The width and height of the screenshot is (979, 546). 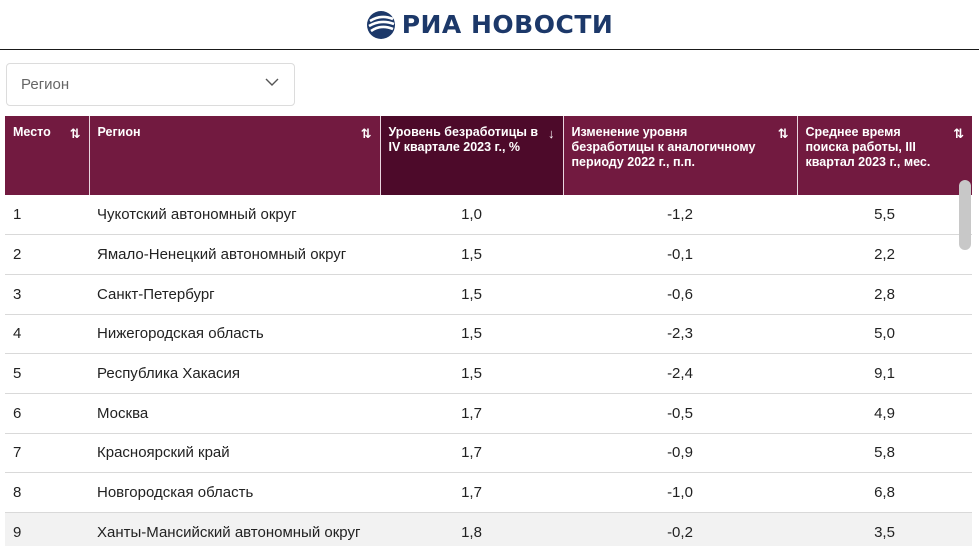 What do you see at coordinates (234, 413) in the screenshot?
I see `region-cell: Москва` at bounding box center [234, 413].